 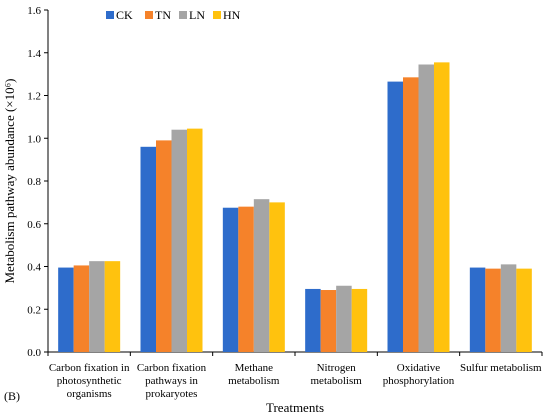 I want to click on x-category-label: Sulfur metabolism, so click(x=501, y=368).